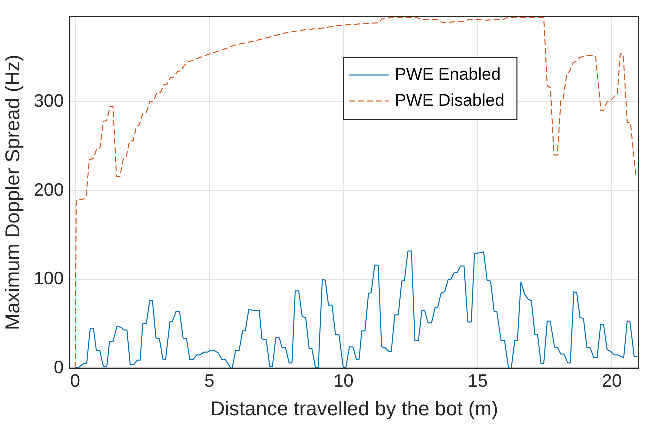 This screenshot has width=657, height=424. Describe the element at coordinates (75, 381) in the screenshot. I see `x-tick-label: 0` at that location.